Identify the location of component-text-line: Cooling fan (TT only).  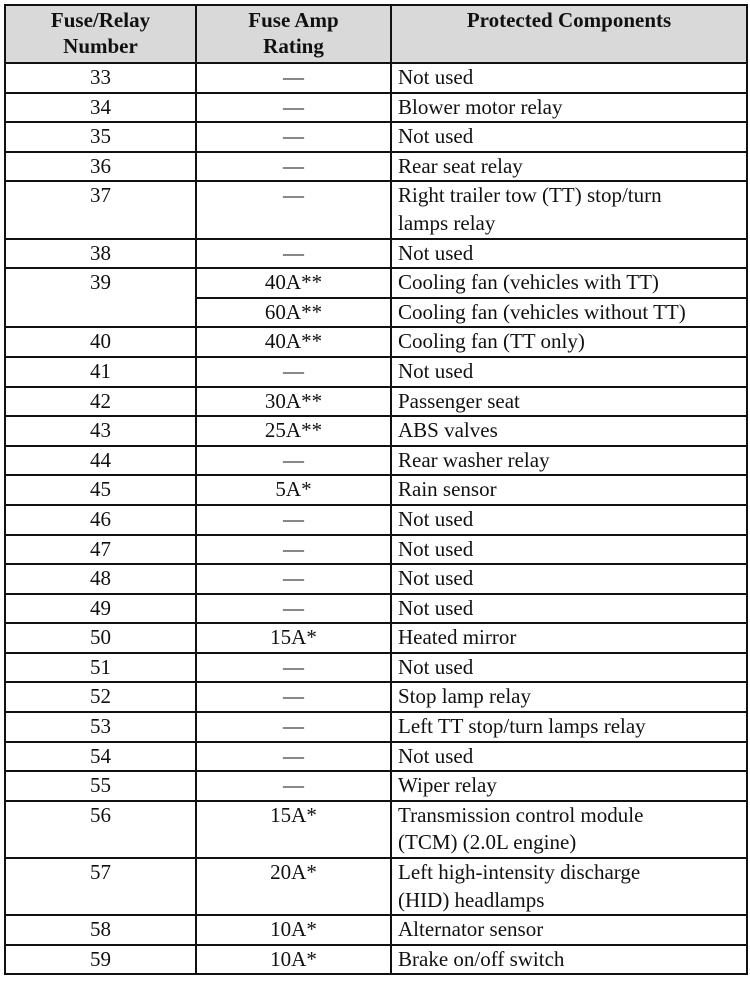
(491, 341).